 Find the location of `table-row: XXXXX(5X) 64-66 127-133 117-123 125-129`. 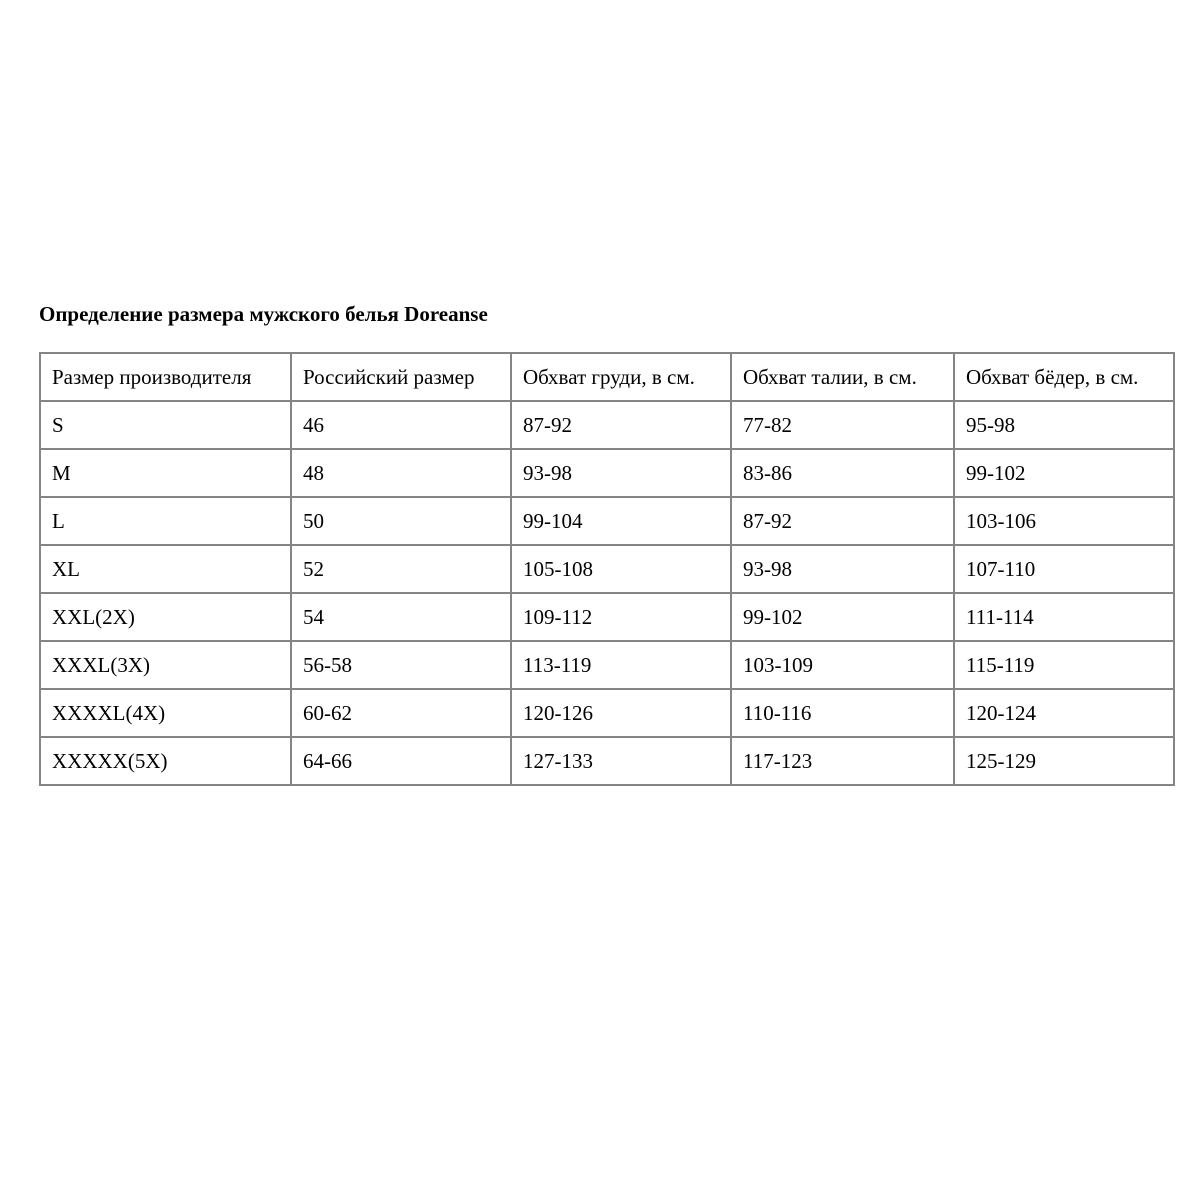

table-row: XXXXX(5X) 64-66 127-133 117-123 125-129 is located at coordinates (607, 761).